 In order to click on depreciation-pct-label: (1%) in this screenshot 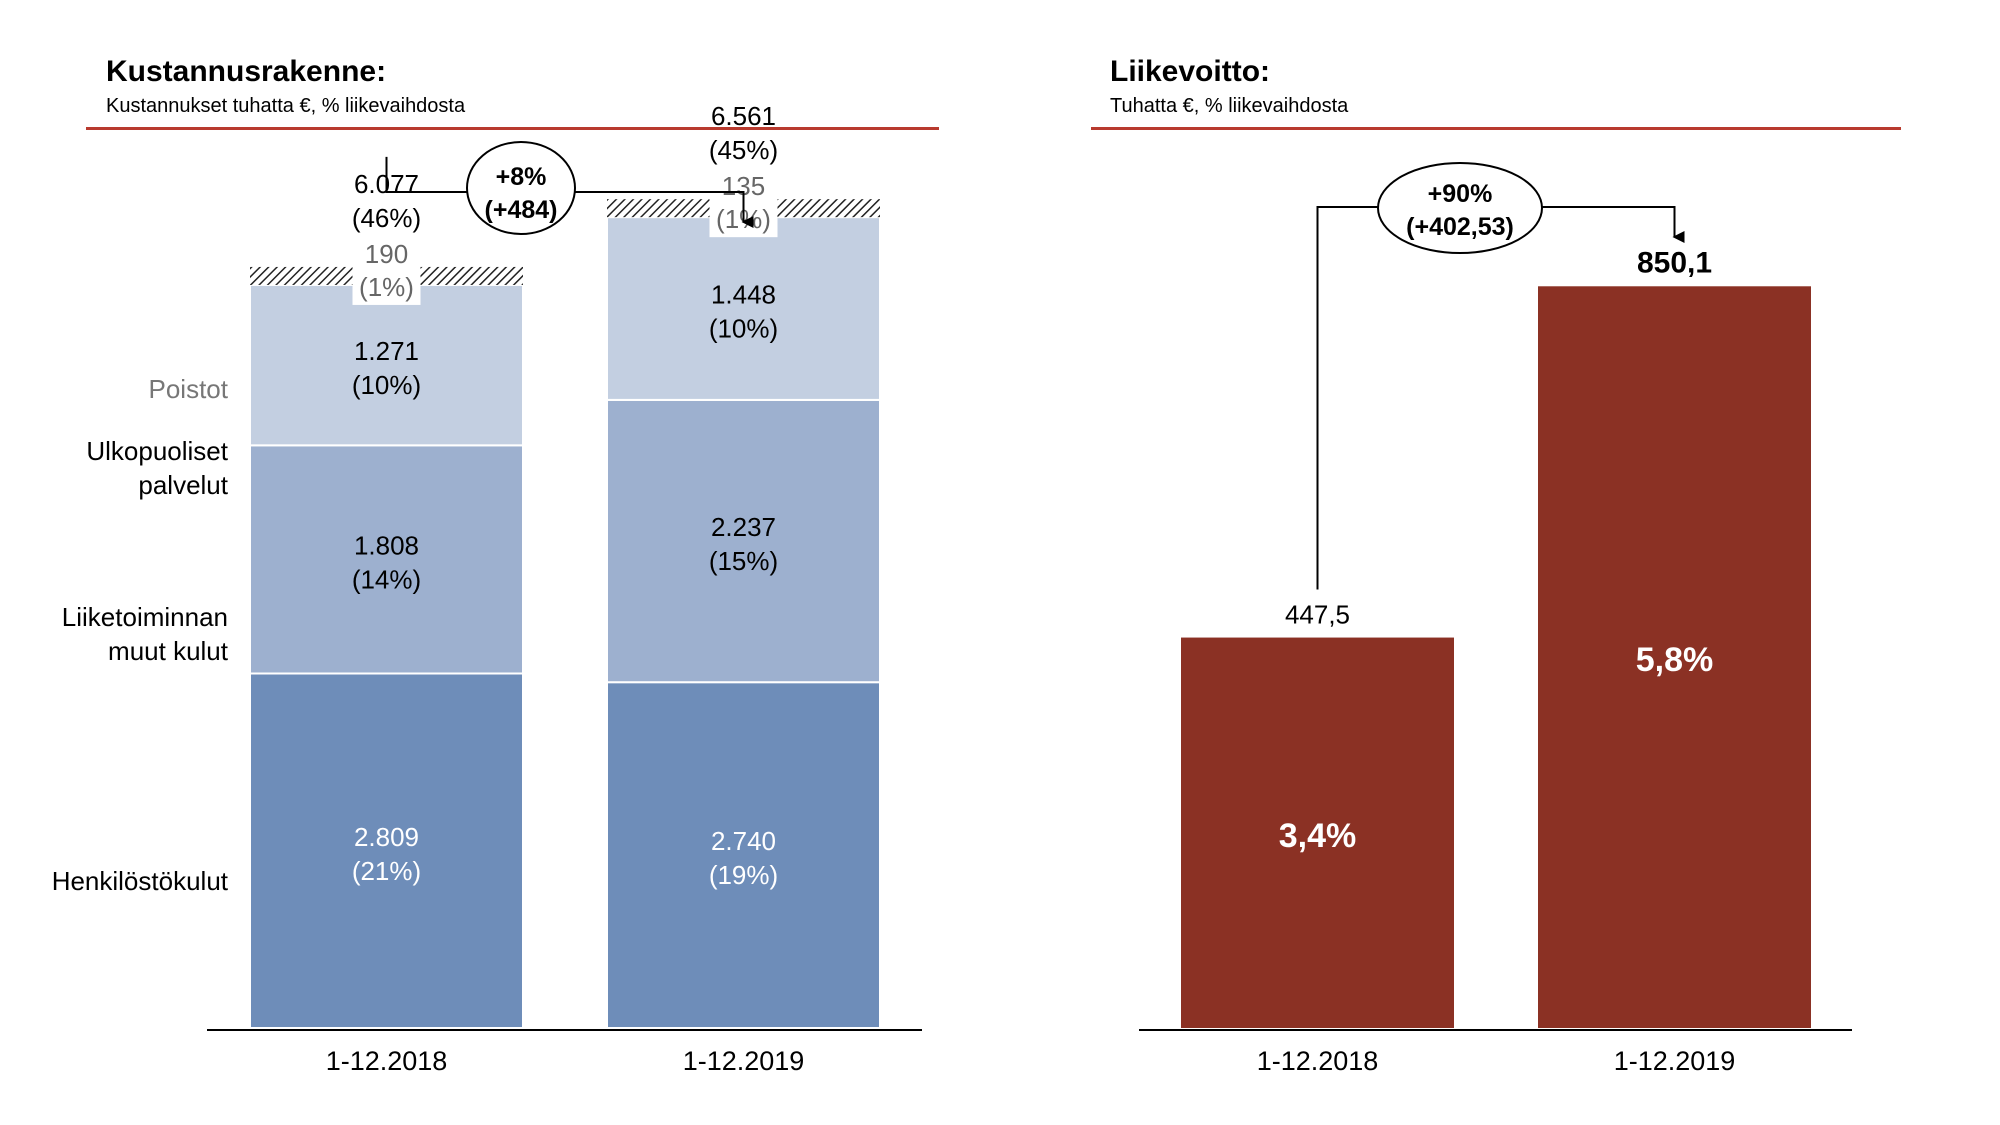, I will do `click(386, 287)`.